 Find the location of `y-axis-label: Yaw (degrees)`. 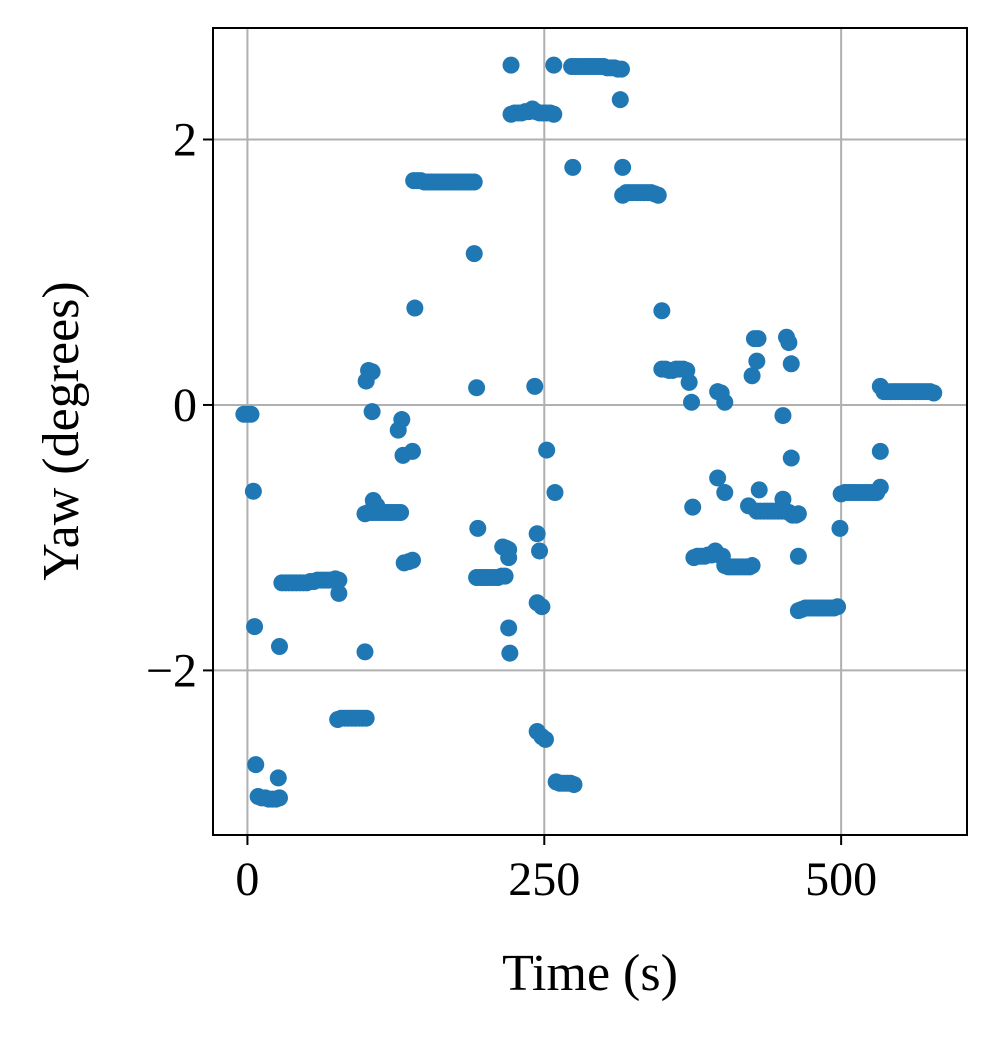

y-axis-label: Yaw (degrees) is located at coordinates (61, 430).